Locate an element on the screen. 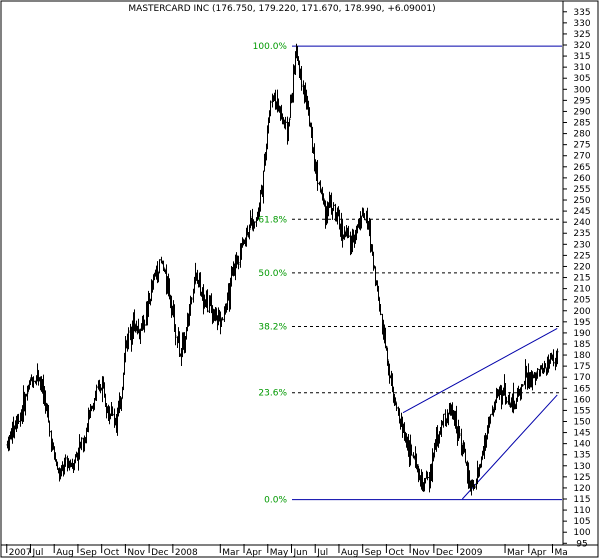 This screenshot has height=558, width=599. y-tick-label: 275 is located at coordinates (581, 146).